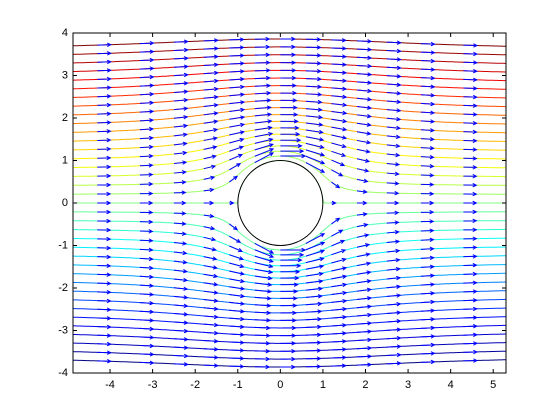 This screenshot has width=560, height=420. What do you see at coordinates (63, 245) in the screenshot?
I see `y-tick-label: -1` at bounding box center [63, 245].